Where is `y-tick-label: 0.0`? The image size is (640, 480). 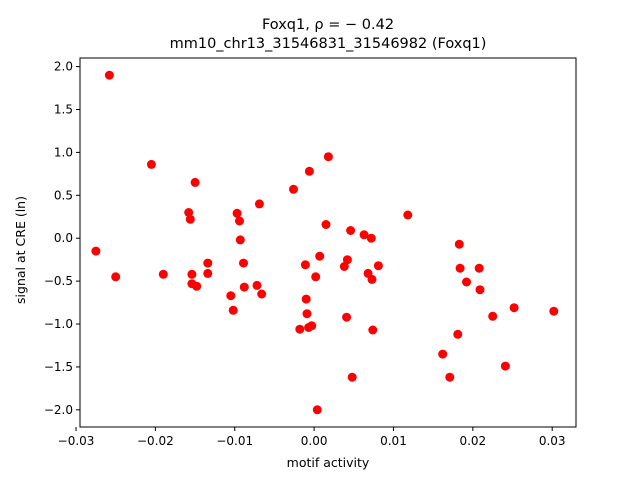 y-tick-label: 0.0 is located at coordinates (63, 238).